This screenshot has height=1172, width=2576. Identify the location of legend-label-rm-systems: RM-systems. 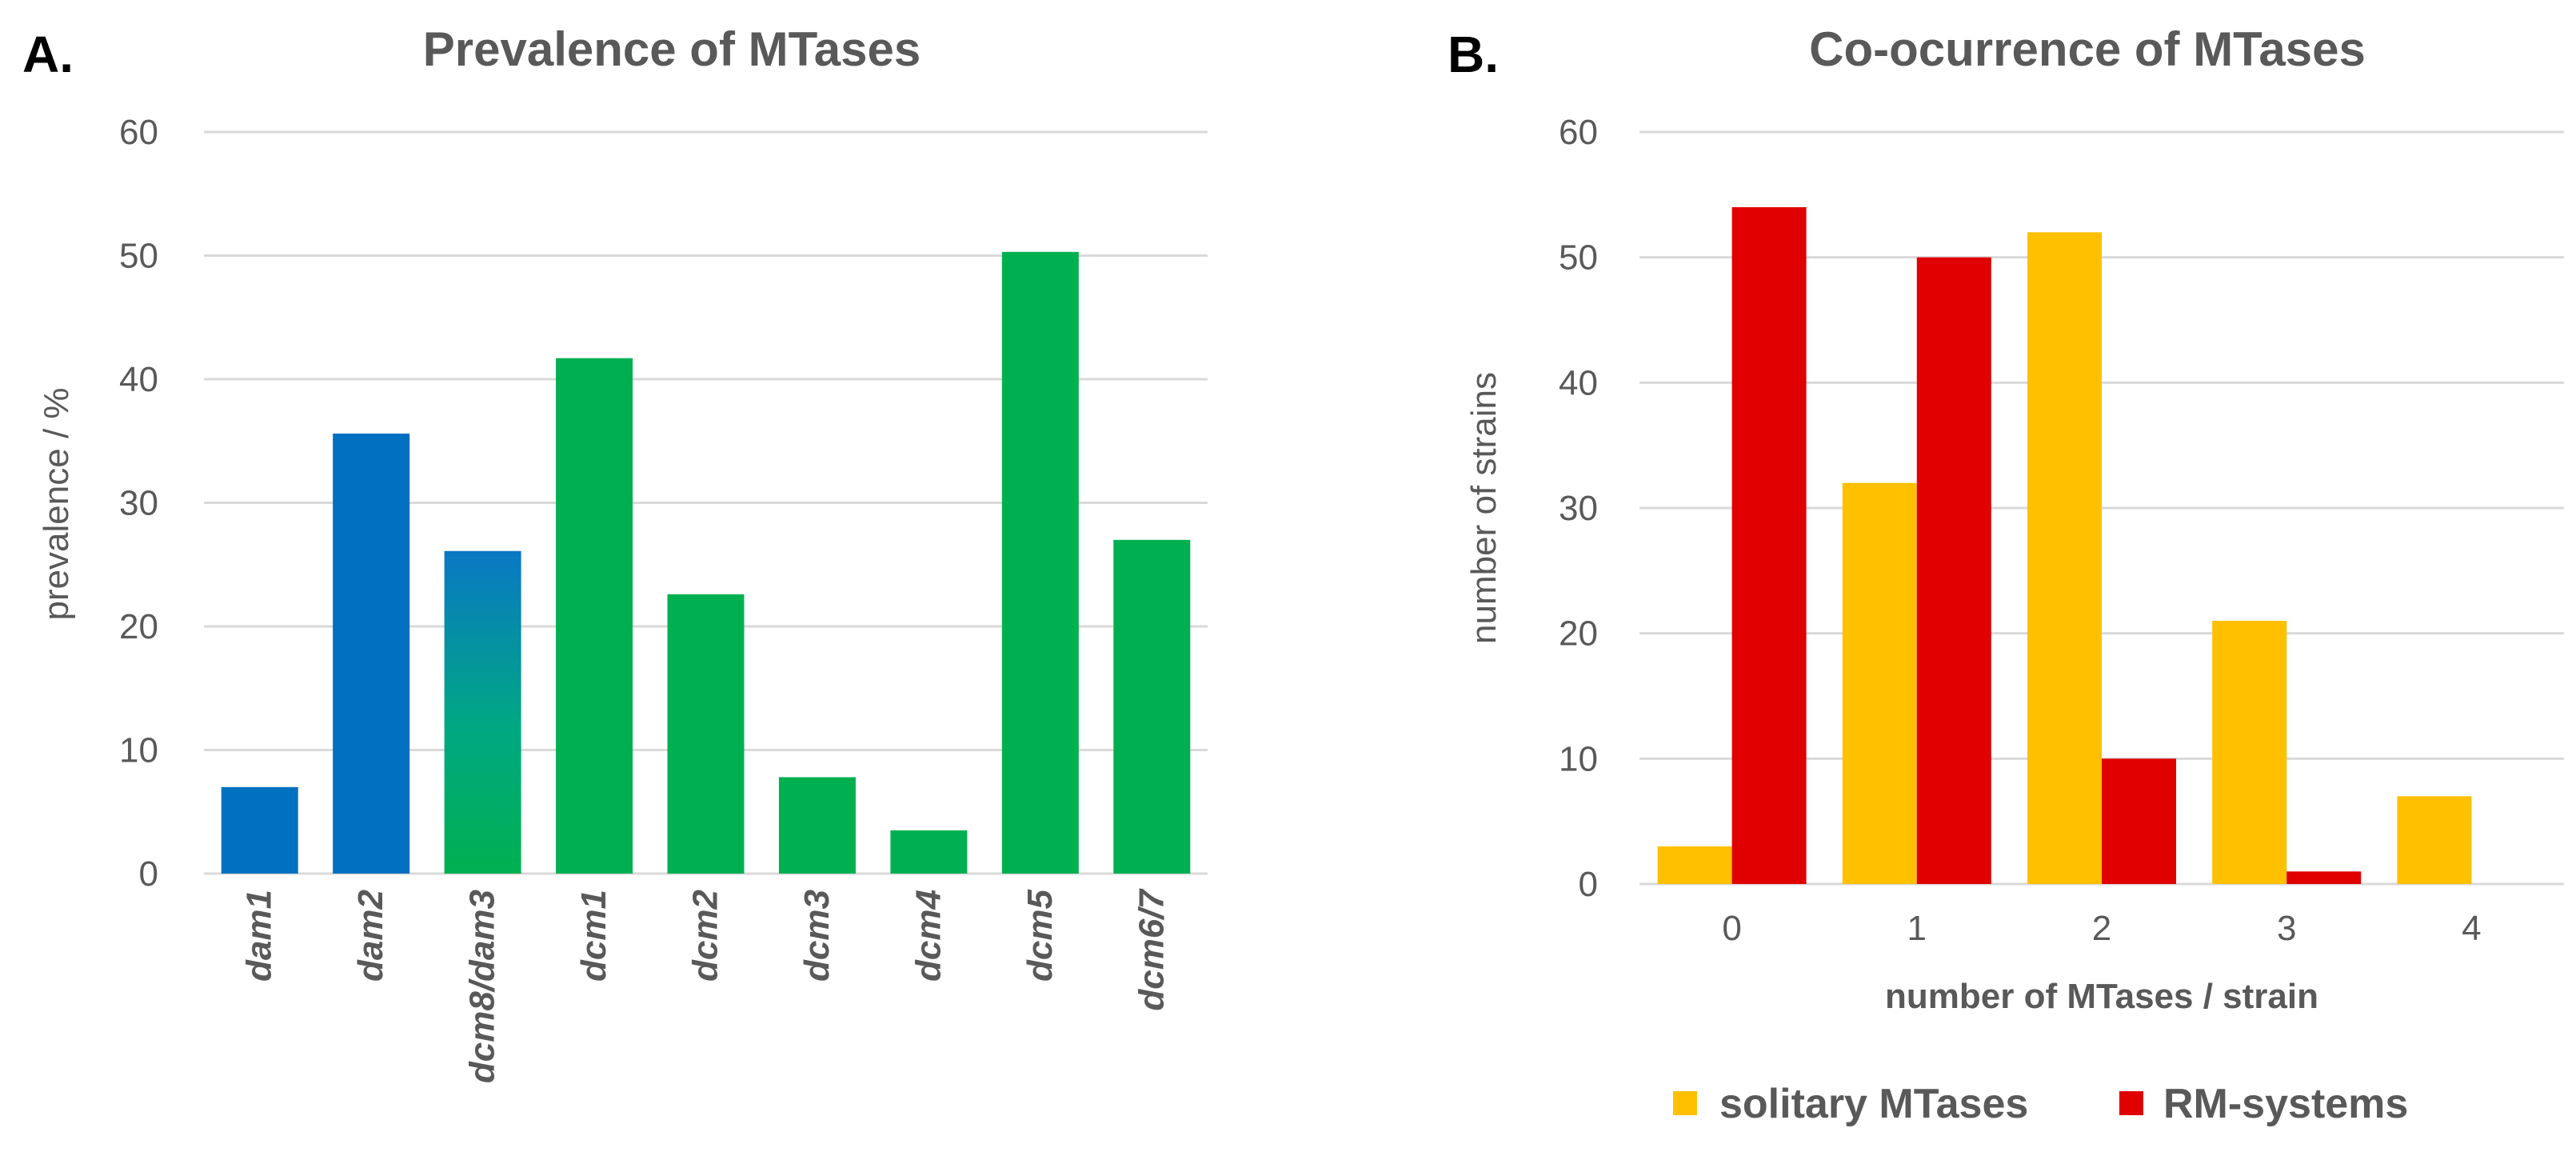
(2286, 1104).